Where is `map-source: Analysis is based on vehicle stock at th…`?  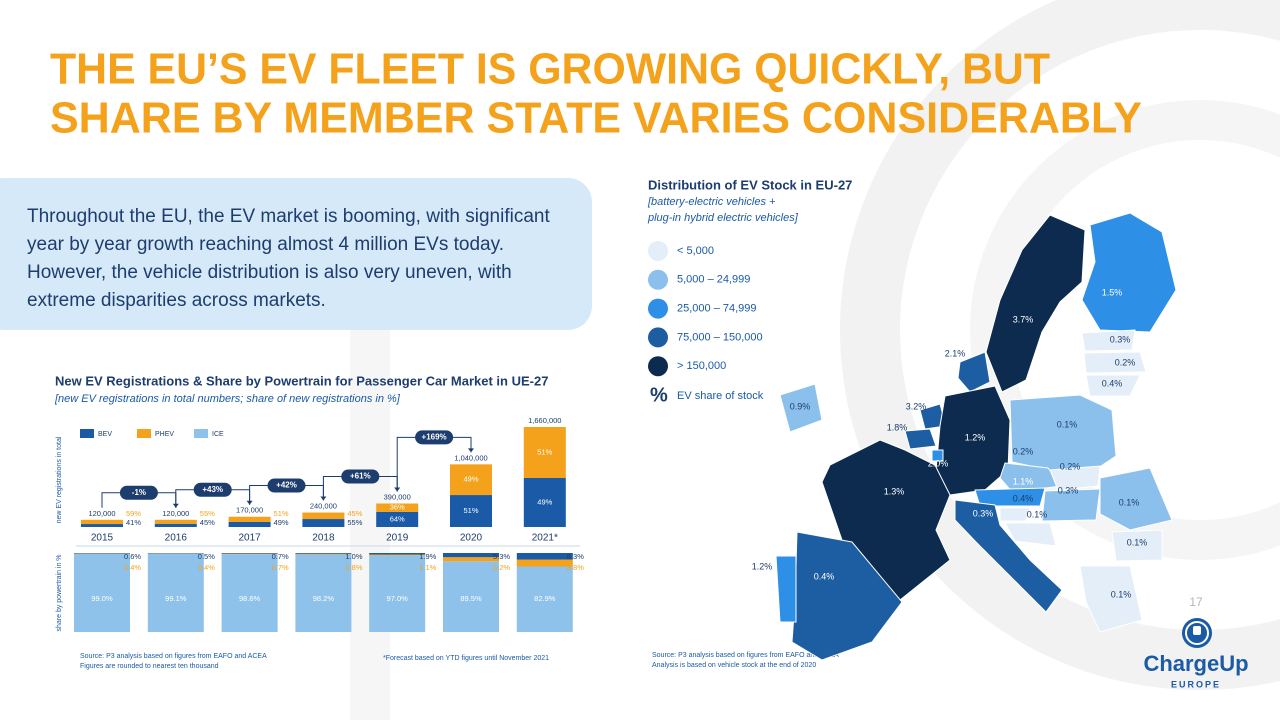 map-source: Analysis is based on vehicle stock at th… is located at coordinates (734, 665).